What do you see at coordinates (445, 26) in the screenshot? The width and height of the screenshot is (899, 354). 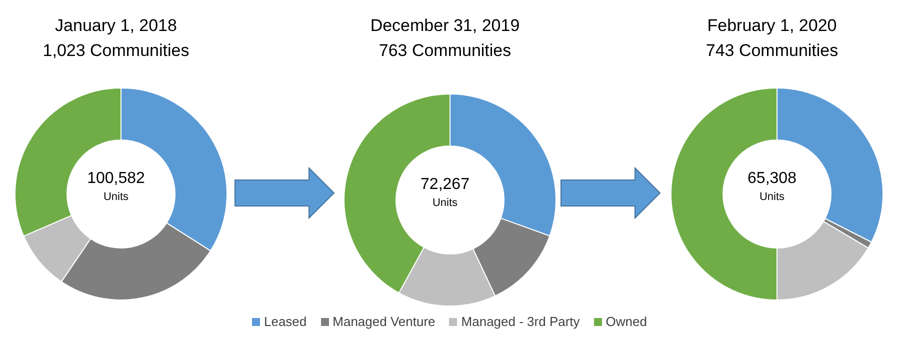 I see `chart-title: December 31, 2019` at bounding box center [445, 26].